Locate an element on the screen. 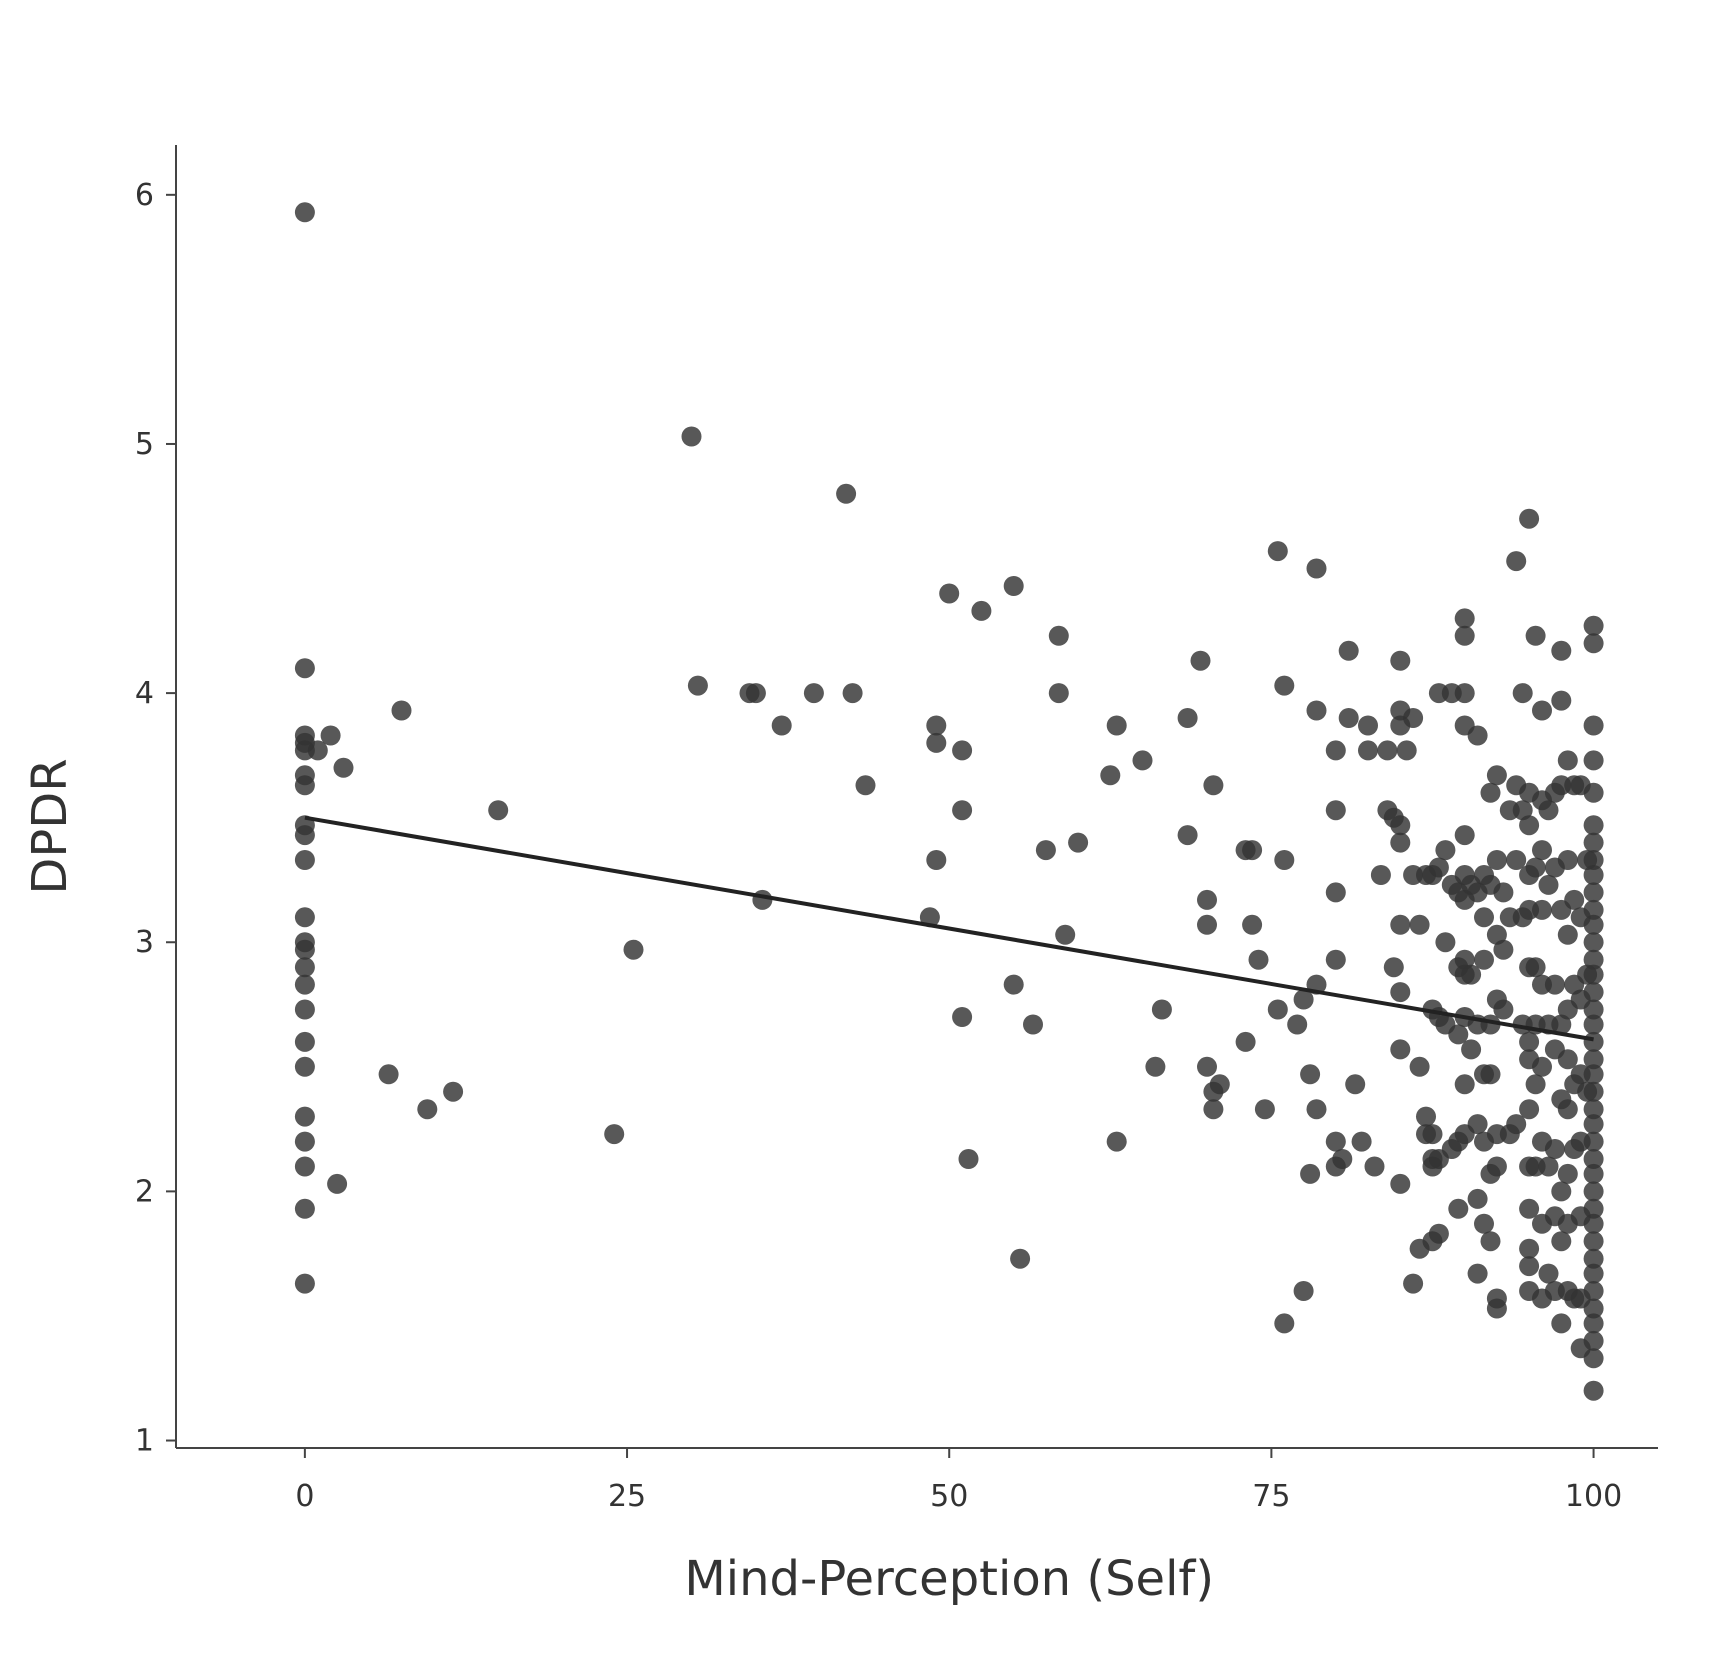  y-tick-label: 2 is located at coordinates (144, 1191).